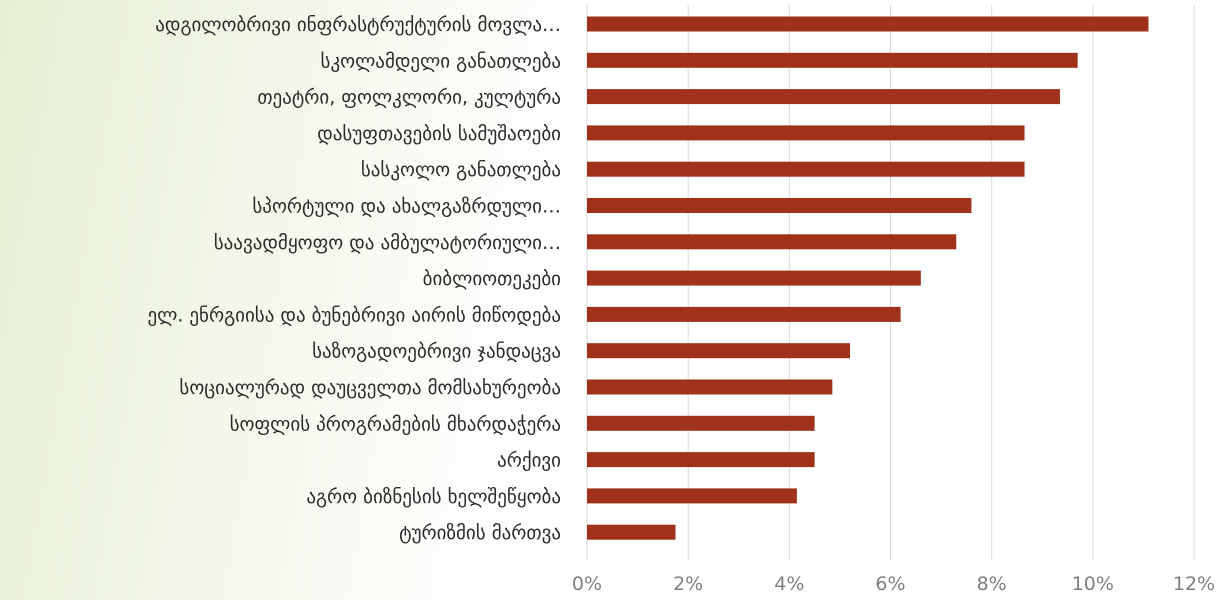  What do you see at coordinates (688, 584) in the screenshot?
I see `x-tick-label: 2%` at bounding box center [688, 584].